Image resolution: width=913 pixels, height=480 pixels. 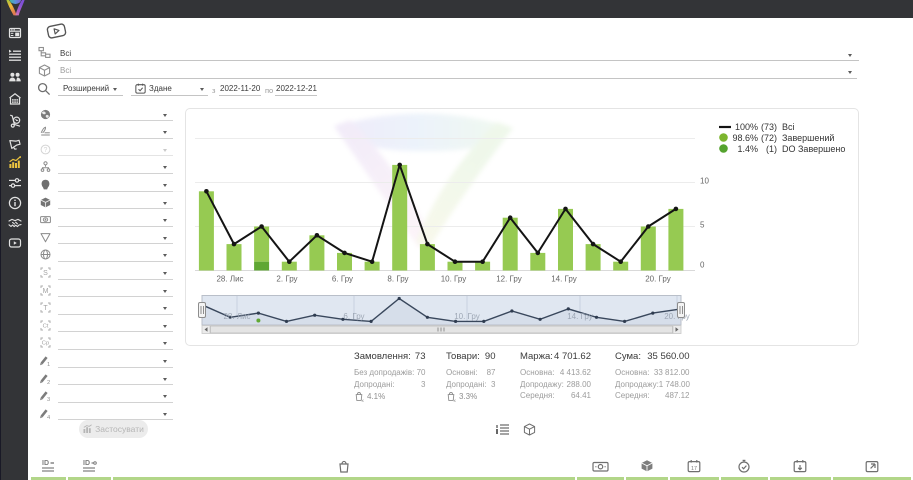 I want to click on svg-text: 12. Гру, so click(x=509, y=279).